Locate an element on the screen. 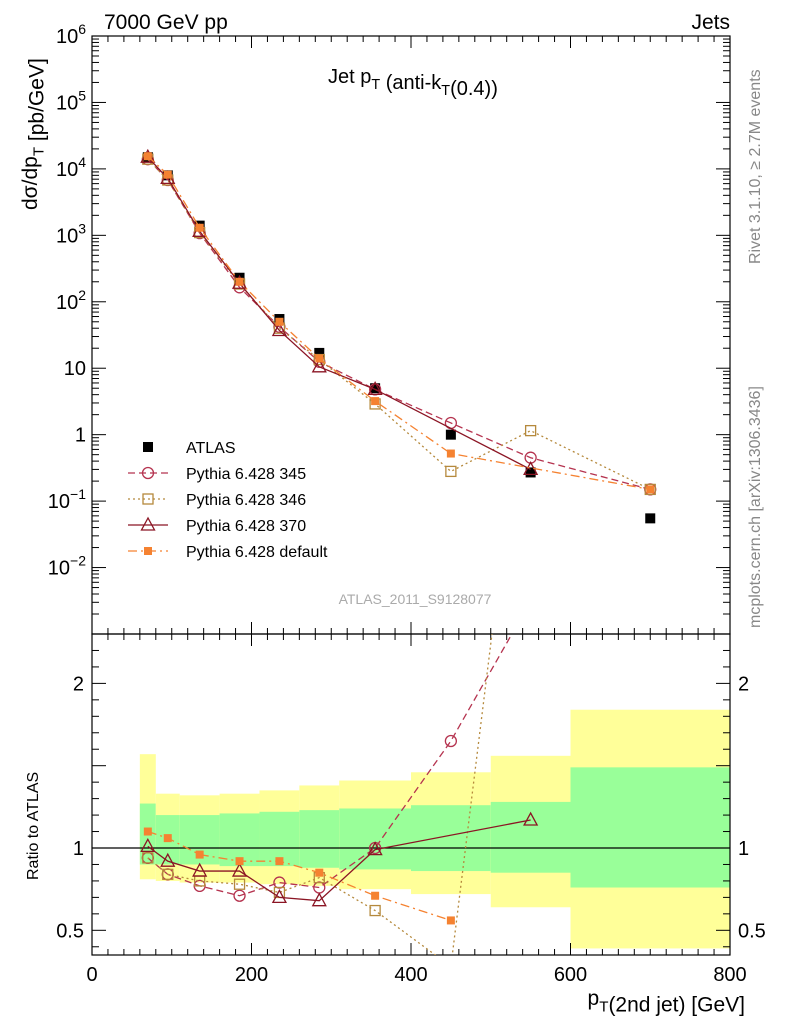 Image resolution: width=786 pixels, height=1024 pixels. ratio-line-p346 is located at coordinates (320, 794).